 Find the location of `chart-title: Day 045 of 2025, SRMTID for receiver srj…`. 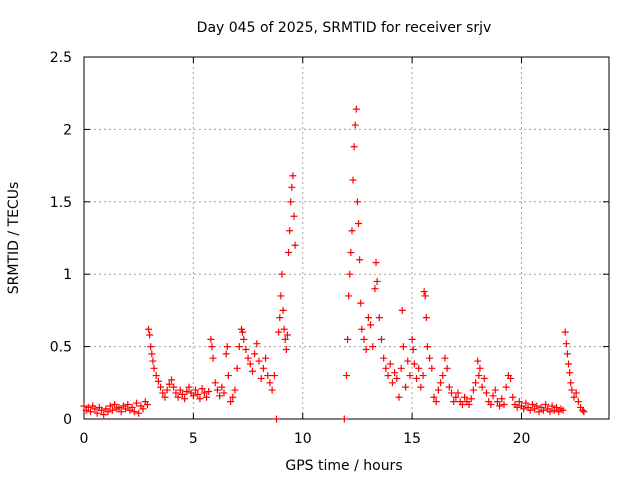

chart-title: Day 045 of 2025, SRMTID for receiver srj… is located at coordinates (344, 28).